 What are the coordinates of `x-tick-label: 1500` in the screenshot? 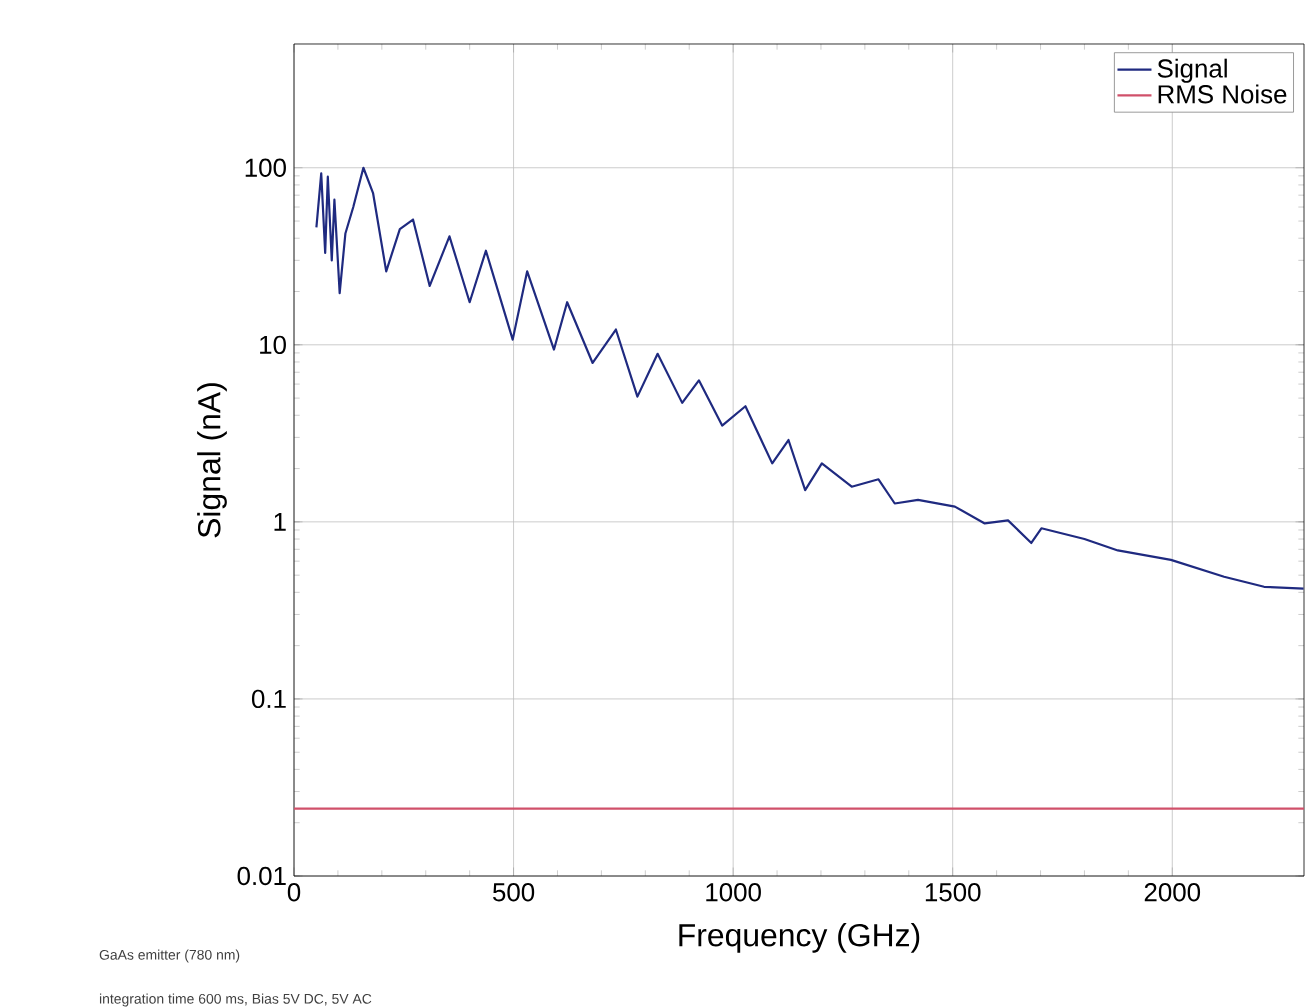 It's located at (953, 892).